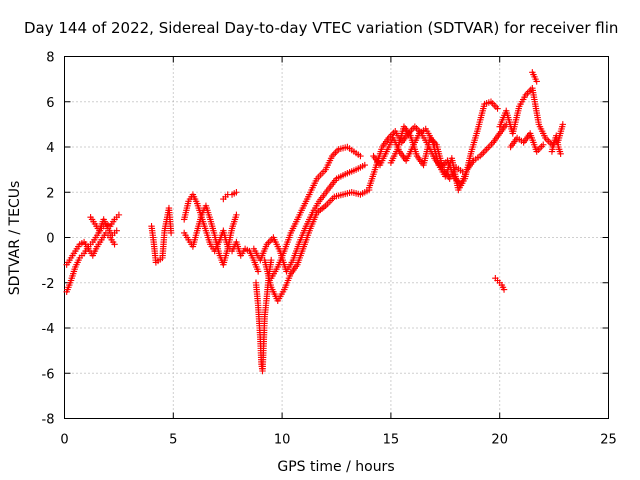 This screenshot has width=640, height=480. I want to click on x-tick-label: 10, so click(282, 440).